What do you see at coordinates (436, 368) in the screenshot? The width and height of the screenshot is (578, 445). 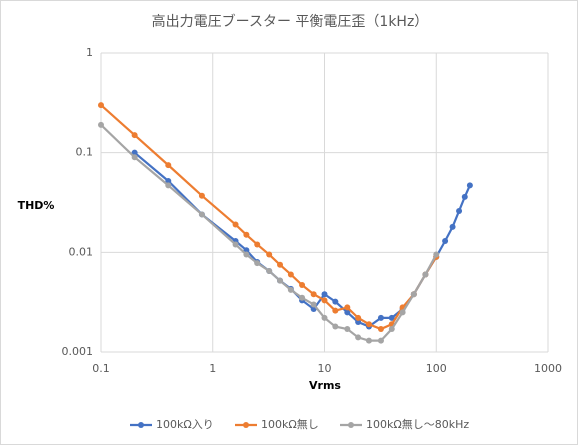 I see `x-tick-label: 100` at bounding box center [436, 368].